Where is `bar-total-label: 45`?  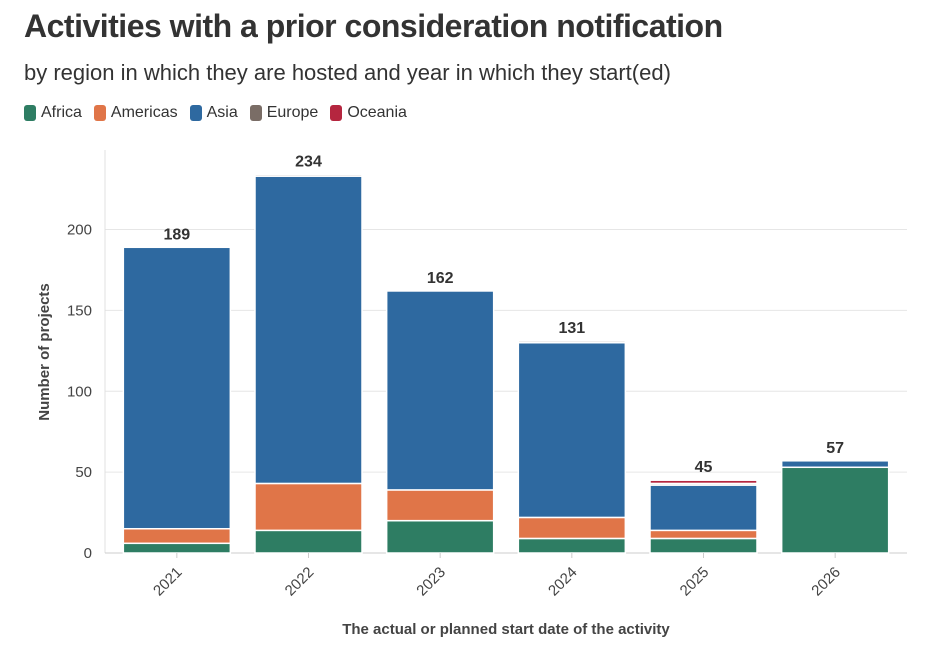 bar-total-label: 45 is located at coordinates (704, 467).